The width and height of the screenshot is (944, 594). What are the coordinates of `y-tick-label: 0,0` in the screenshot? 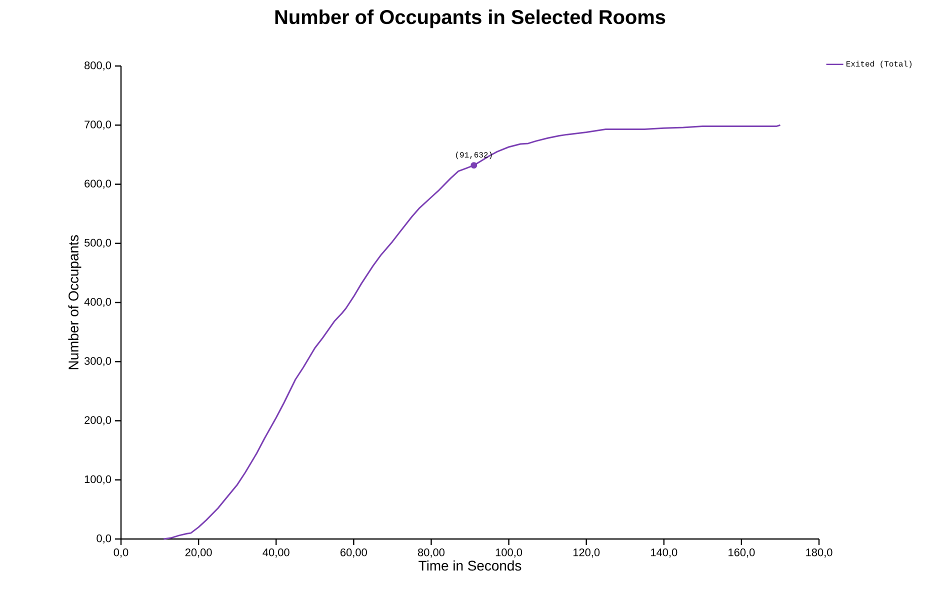 It's located at (104, 539).